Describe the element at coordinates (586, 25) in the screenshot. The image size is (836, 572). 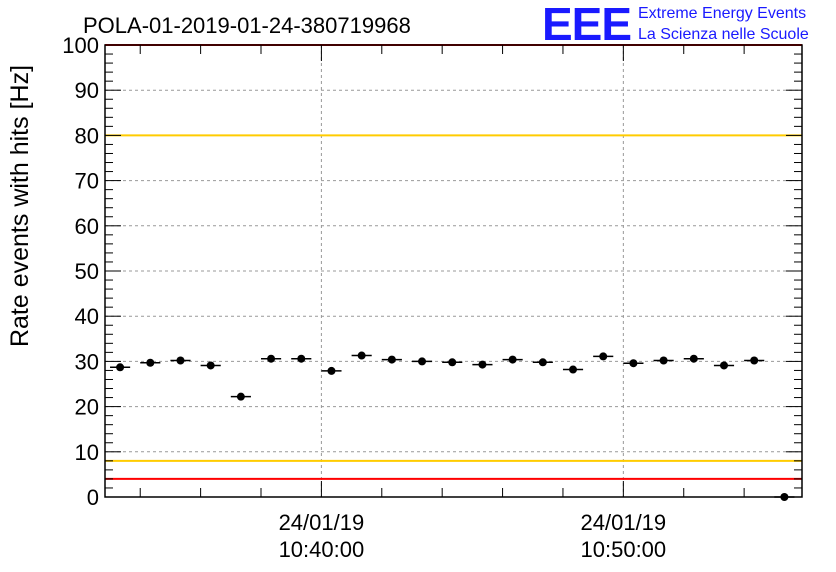
I see `logo-mark: EEE` at that location.